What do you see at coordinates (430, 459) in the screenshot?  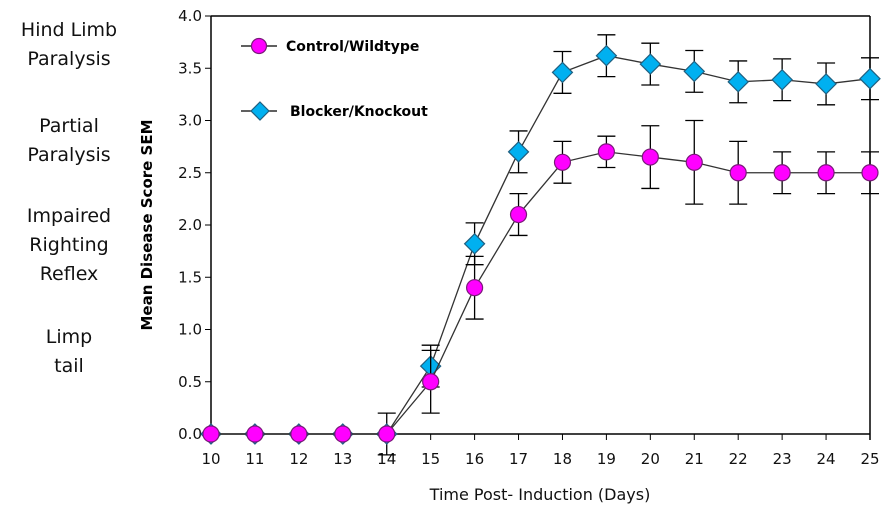 I see `x-tick-label: 15` at bounding box center [430, 459].